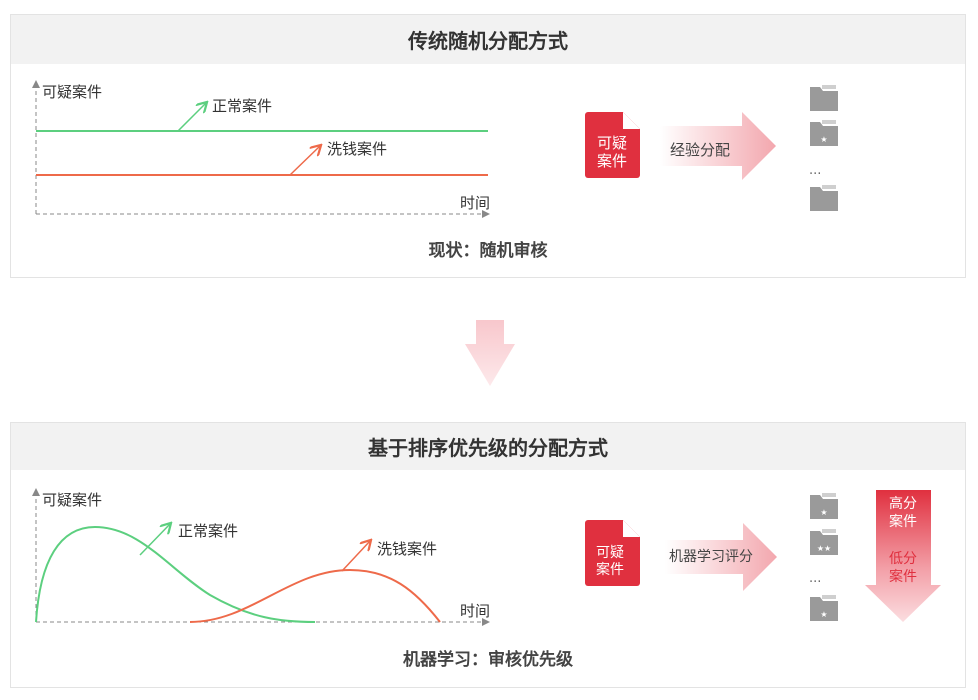 The width and height of the screenshot is (978, 700). I want to click on panel-title: 基于排序优先级的分配方式, so click(488, 448).